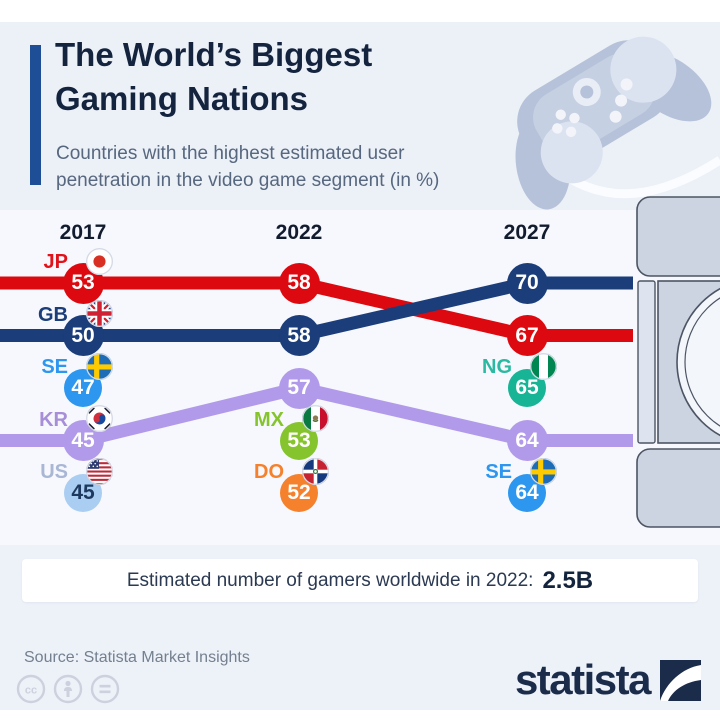 This screenshot has height=720, width=720. What do you see at coordinates (299, 283) in the screenshot?
I see `node-jp-2022: 58` at bounding box center [299, 283].